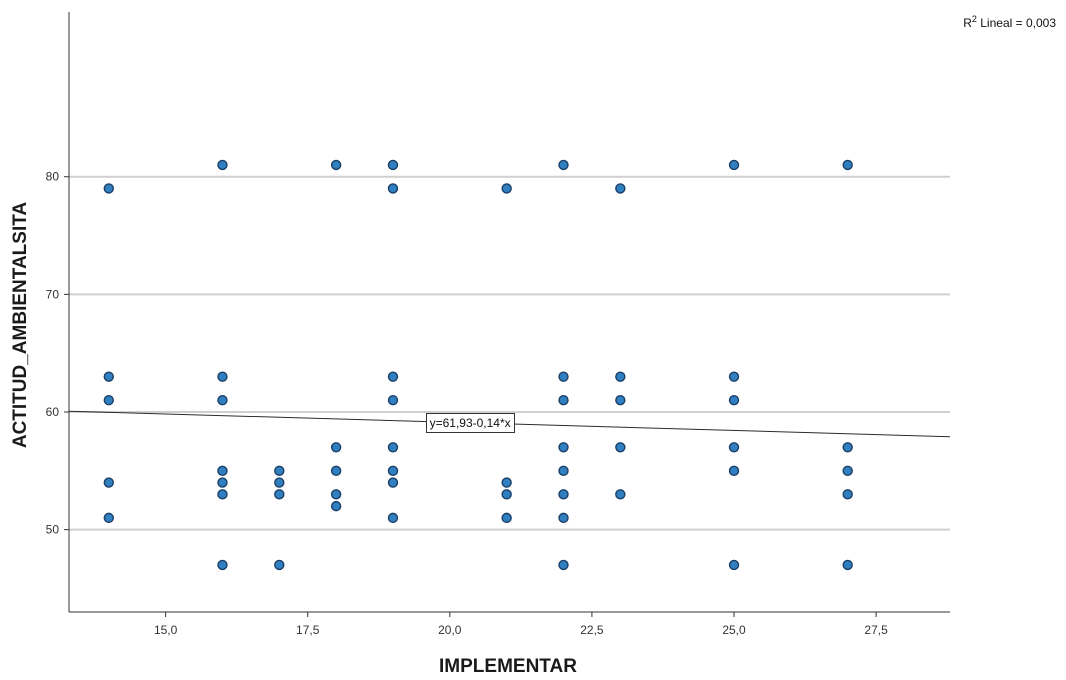 Image resolution: width=1066 pixels, height=680 pixels. Describe the element at coordinates (508, 666) in the screenshot. I see `x-axis-title: IMPLEMENTAR` at that location.